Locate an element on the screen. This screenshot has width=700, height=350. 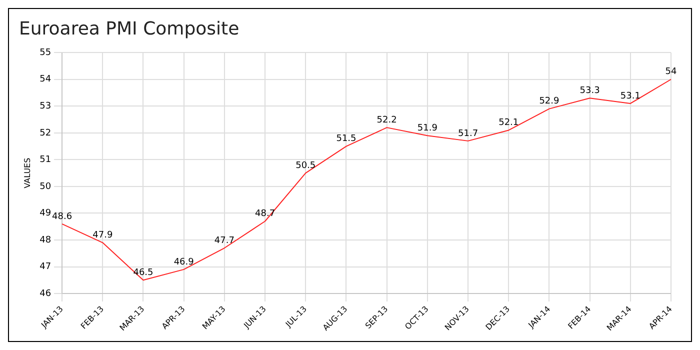
y-tick-label: 52 is located at coordinates (46, 133).